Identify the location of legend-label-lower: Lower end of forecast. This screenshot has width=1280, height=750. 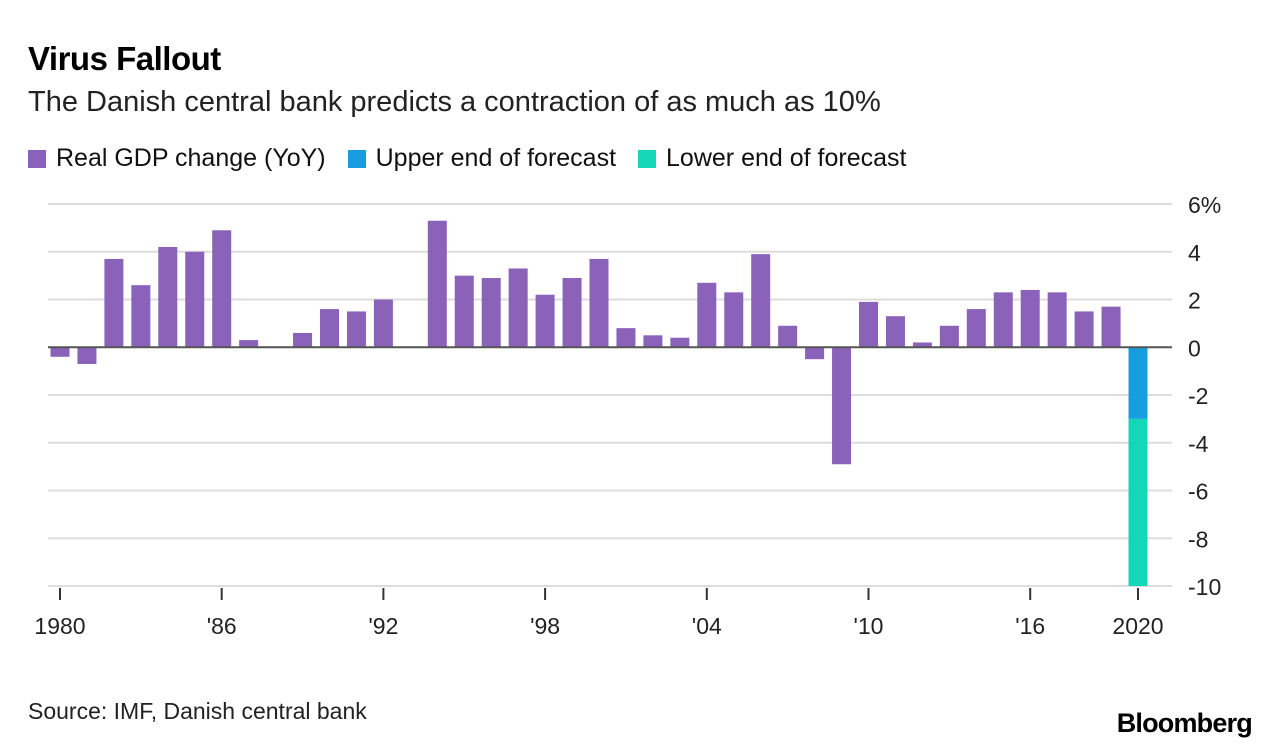
(786, 158).